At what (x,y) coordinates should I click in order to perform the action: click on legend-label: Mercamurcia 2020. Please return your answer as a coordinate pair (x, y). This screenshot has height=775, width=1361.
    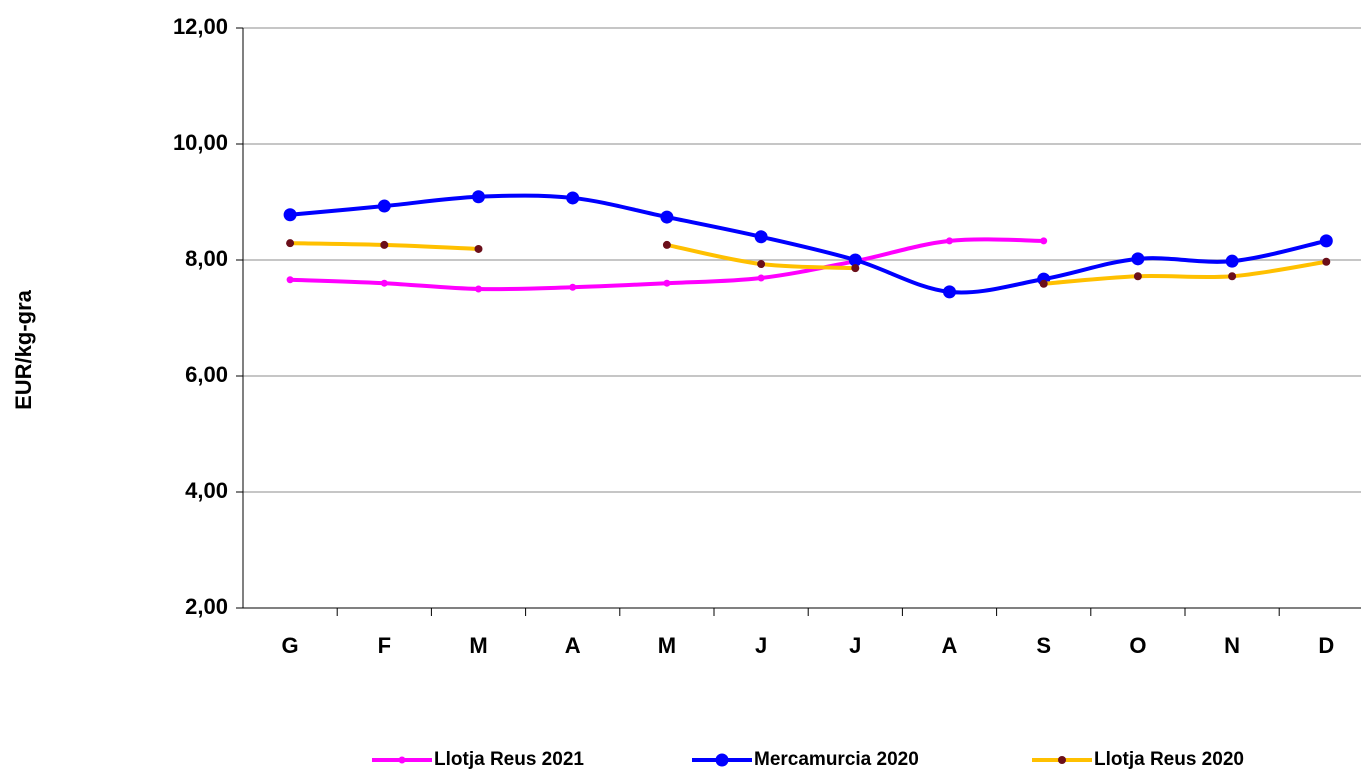
    Looking at the image, I should click on (836, 759).